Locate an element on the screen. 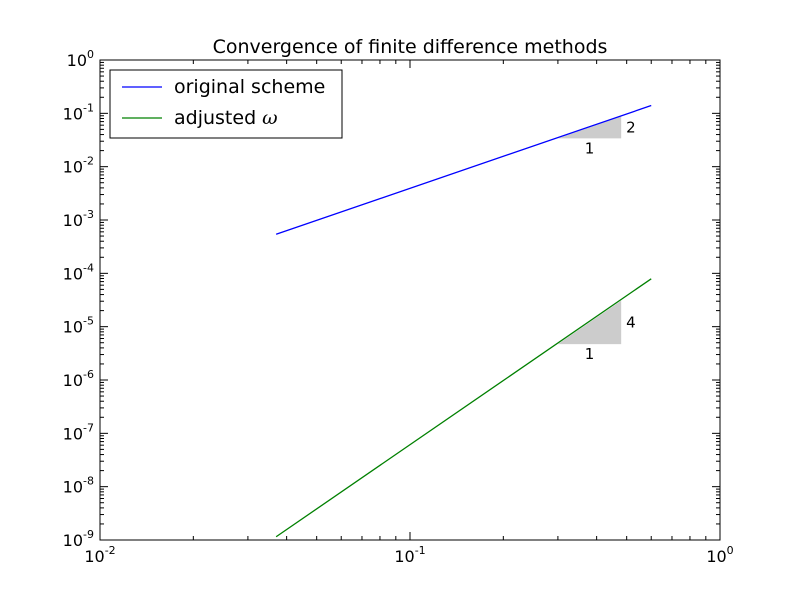 This screenshot has height=600, width=800. slope-rise-label-2: 4 is located at coordinates (631, 322).